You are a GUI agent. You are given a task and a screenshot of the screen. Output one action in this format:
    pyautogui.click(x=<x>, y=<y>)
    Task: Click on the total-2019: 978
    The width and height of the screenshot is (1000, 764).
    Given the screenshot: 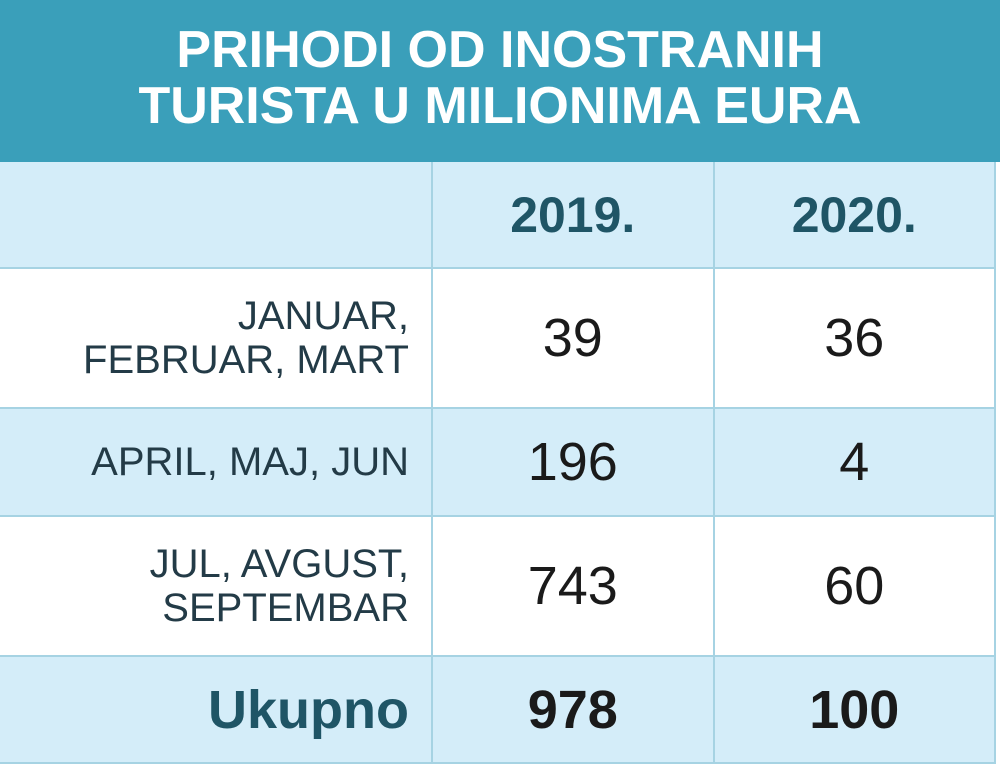 What is the action you would take?
    pyautogui.click(x=573, y=709)
    